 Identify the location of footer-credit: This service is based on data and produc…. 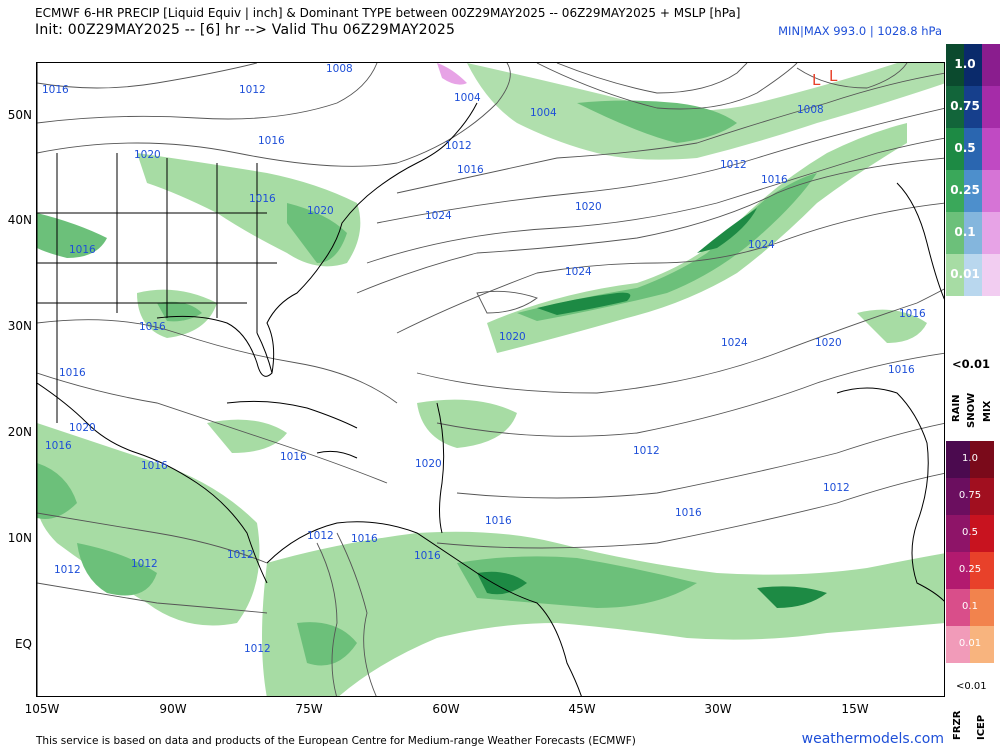
(336, 741).